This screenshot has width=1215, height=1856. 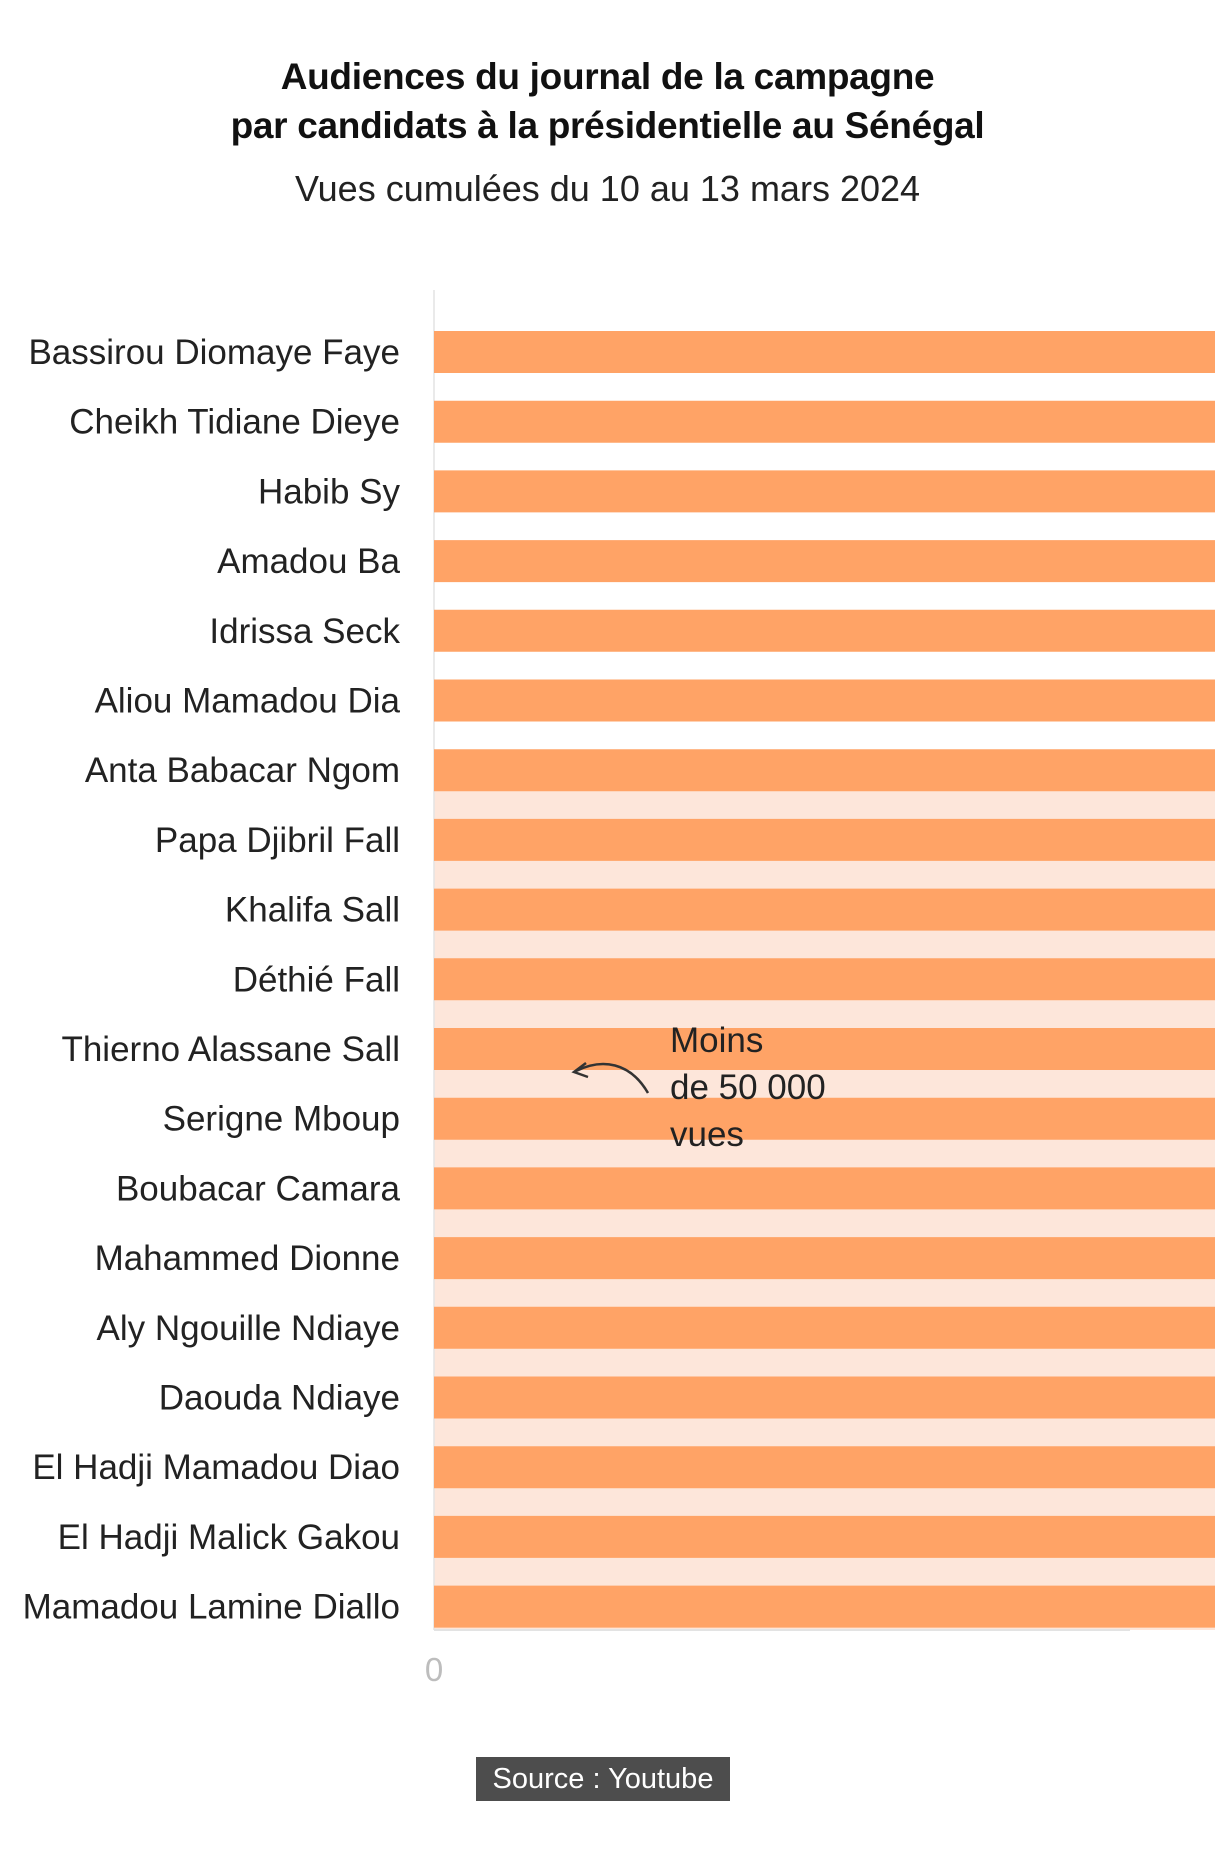 What do you see at coordinates (304, 631) in the screenshot?
I see `category-label: Idrissa Seck` at bounding box center [304, 631].